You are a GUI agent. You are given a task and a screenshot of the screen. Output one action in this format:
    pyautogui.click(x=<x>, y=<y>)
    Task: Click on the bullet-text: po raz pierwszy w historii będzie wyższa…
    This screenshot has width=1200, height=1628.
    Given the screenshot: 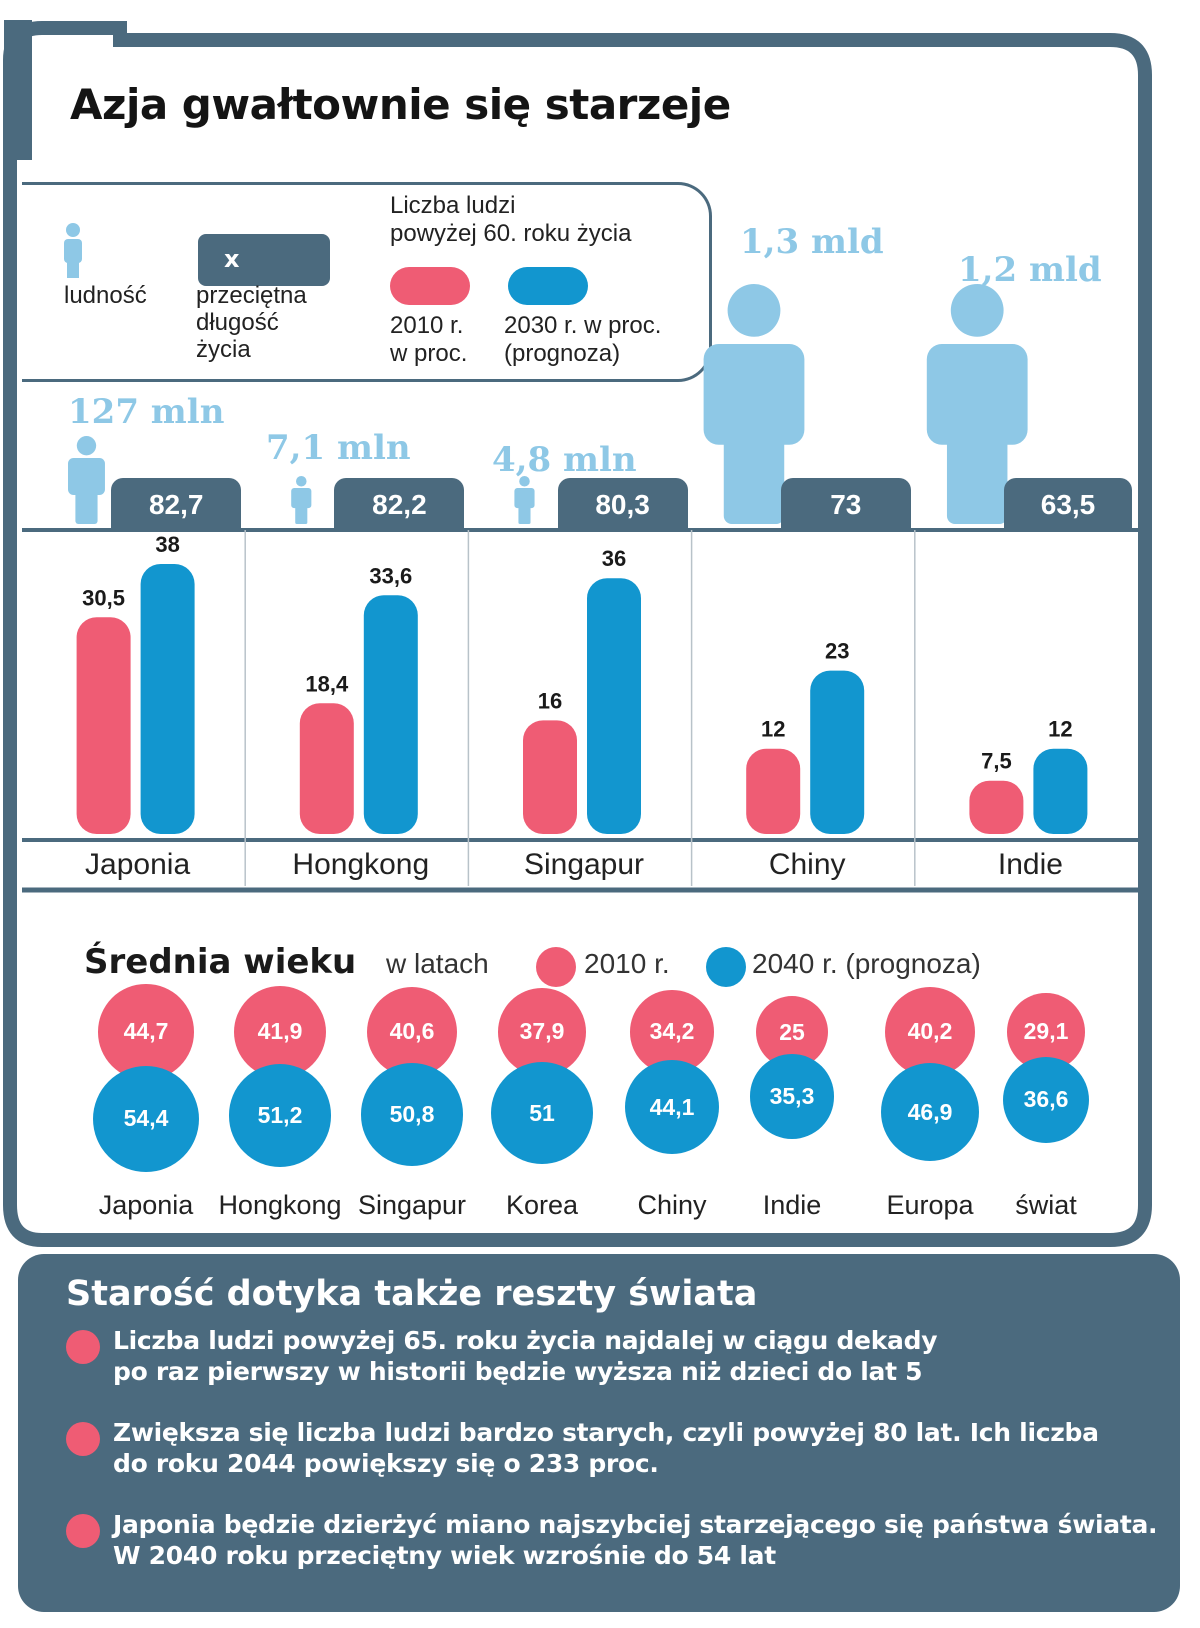 What is the action you would take?
    pyautogui.click(x=518, y=1371)
    